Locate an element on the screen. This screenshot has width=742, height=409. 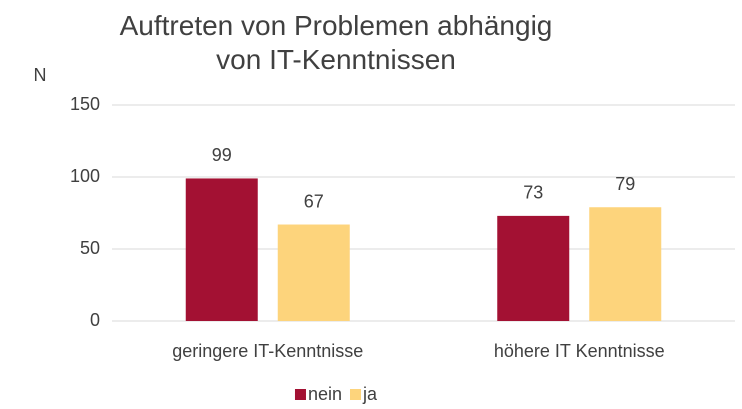
title-line: von IT-Kenntnissen is located at coordinates (336, 59).